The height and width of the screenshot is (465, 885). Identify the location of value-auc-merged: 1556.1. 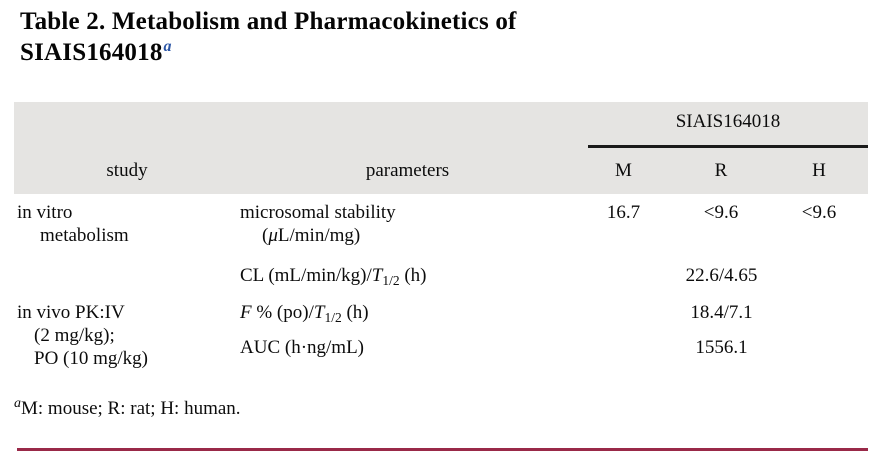
(721, 347).